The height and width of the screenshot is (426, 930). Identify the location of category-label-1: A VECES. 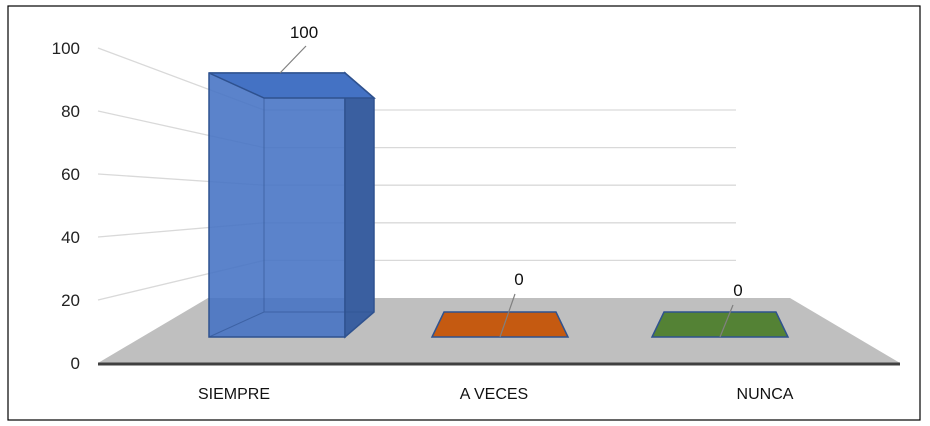
(494, 394).